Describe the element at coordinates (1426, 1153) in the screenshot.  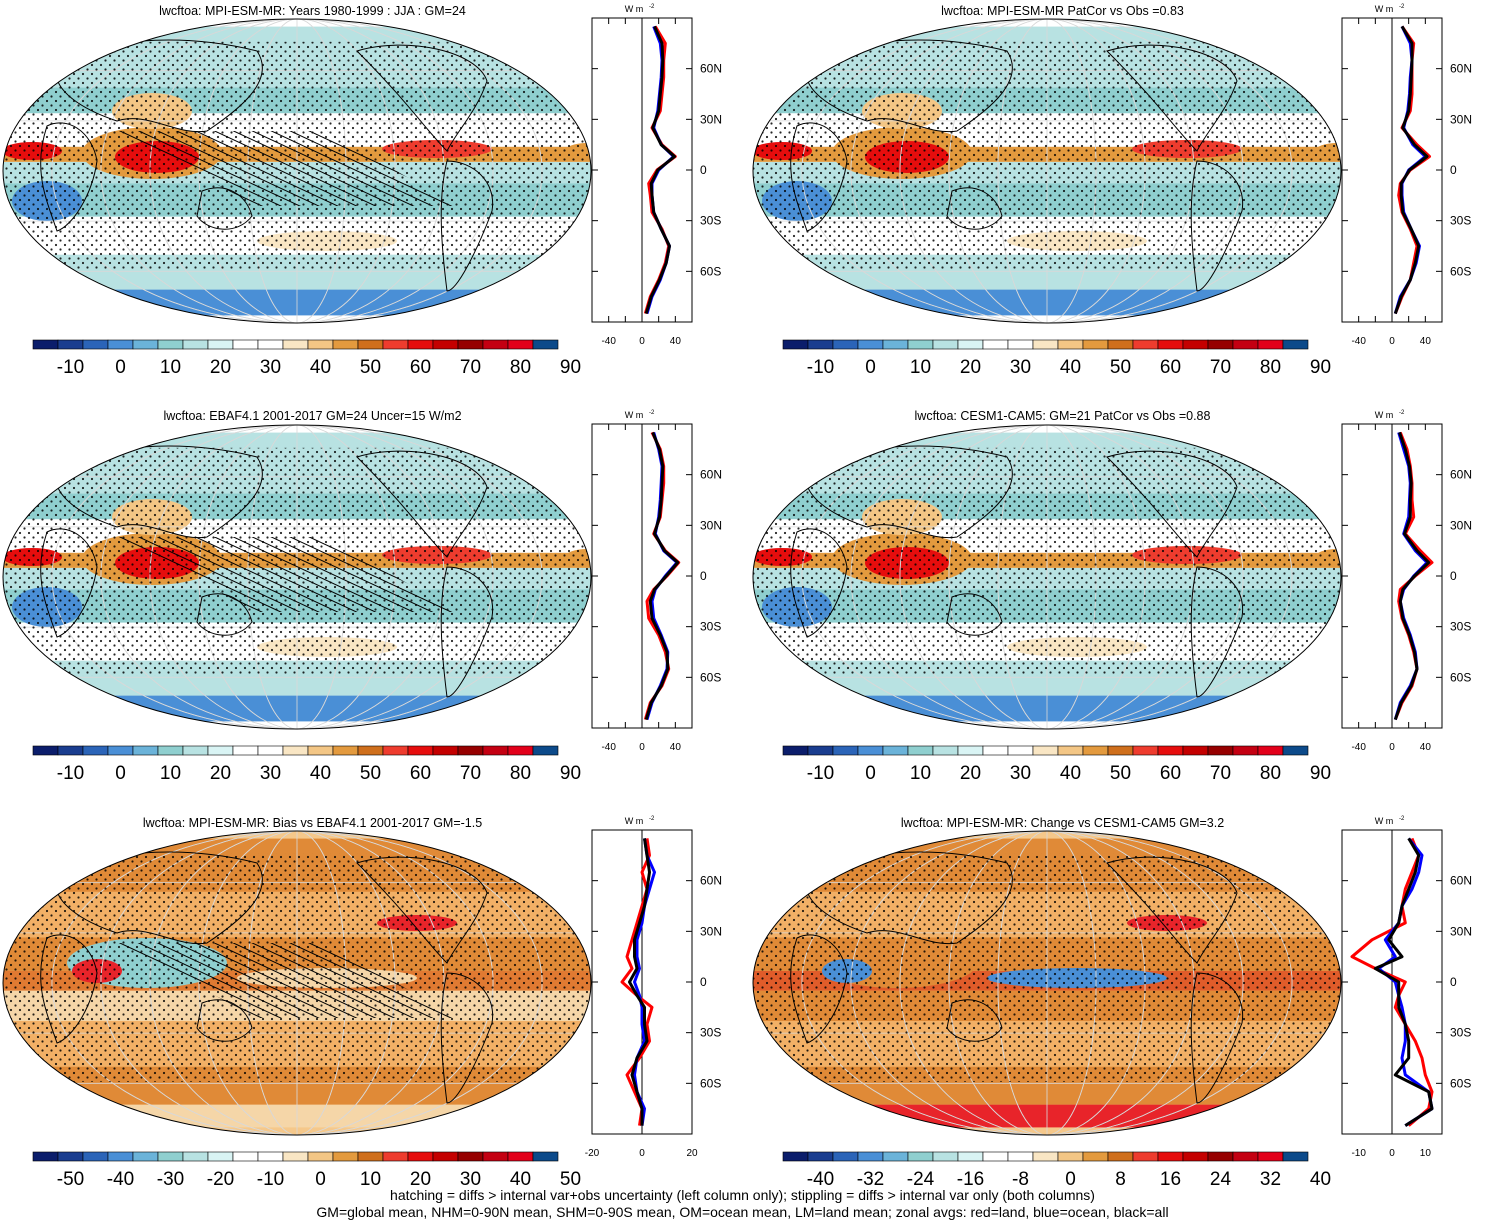
I see `zonal-x-tick: 10` at that location.